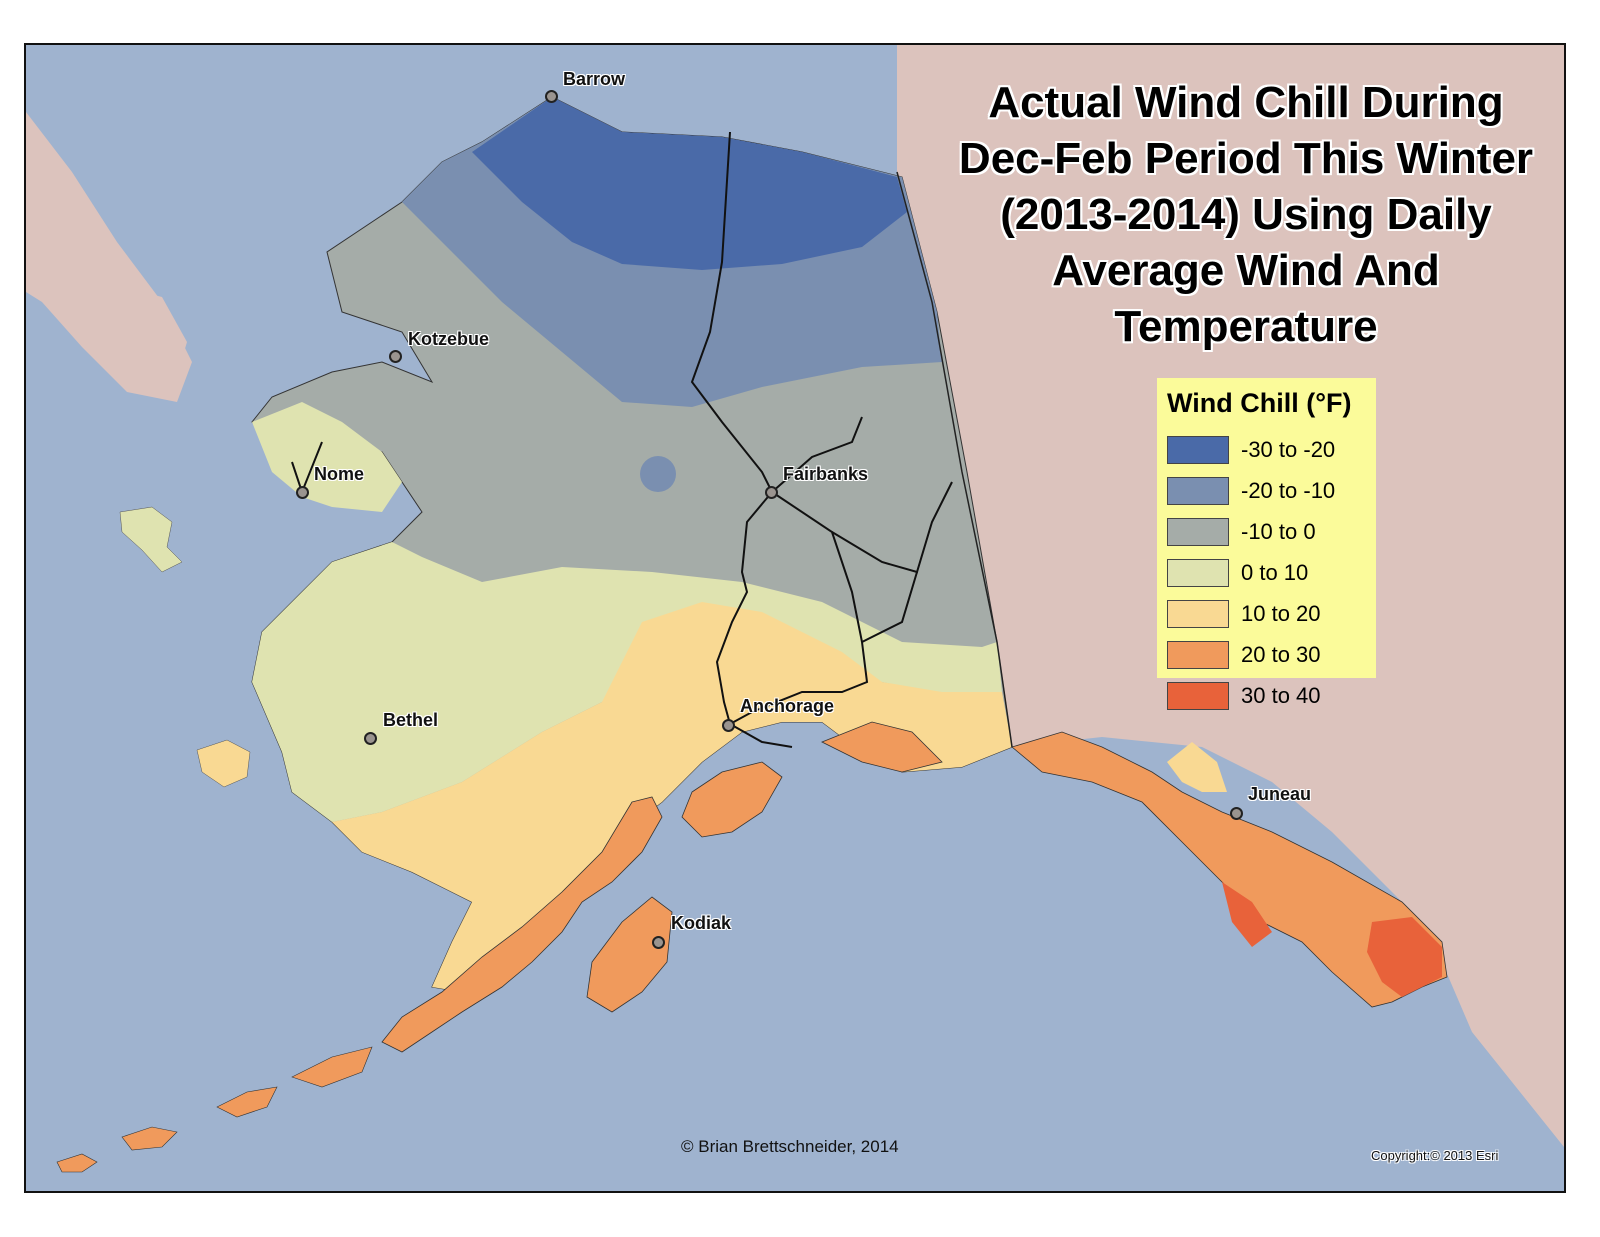 The image size is (1600, 1237). Describe the element at coordinates (1281, 695) in the screenshot. I see `legend-label: 30 to 40` at that location.